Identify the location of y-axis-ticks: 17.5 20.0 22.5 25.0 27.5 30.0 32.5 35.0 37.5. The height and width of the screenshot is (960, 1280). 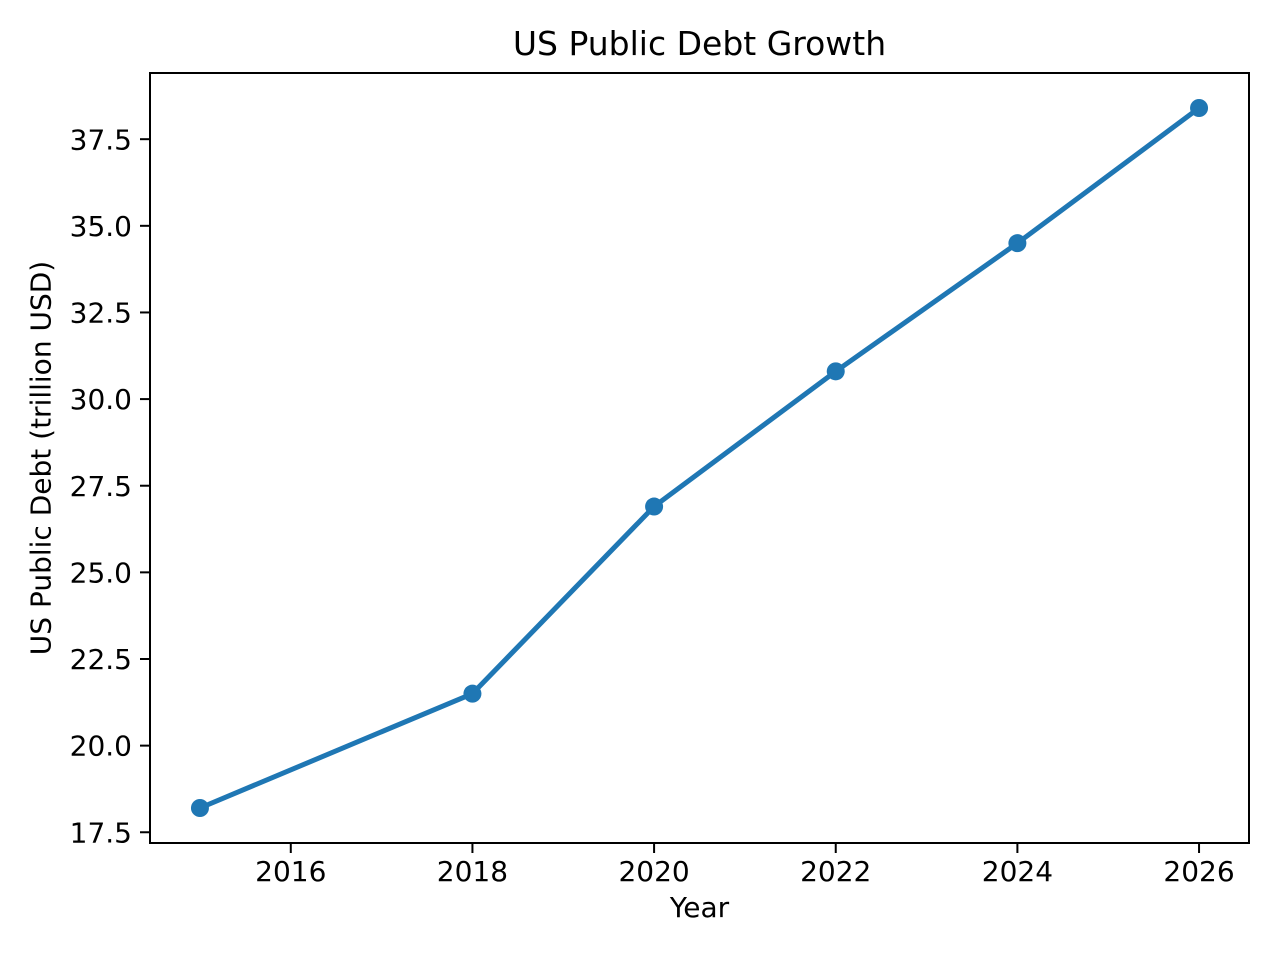
(110, 486).